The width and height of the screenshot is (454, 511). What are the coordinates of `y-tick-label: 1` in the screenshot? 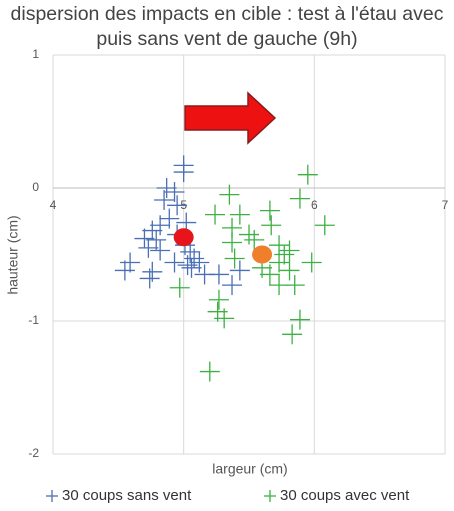 It's located at (35, 54).